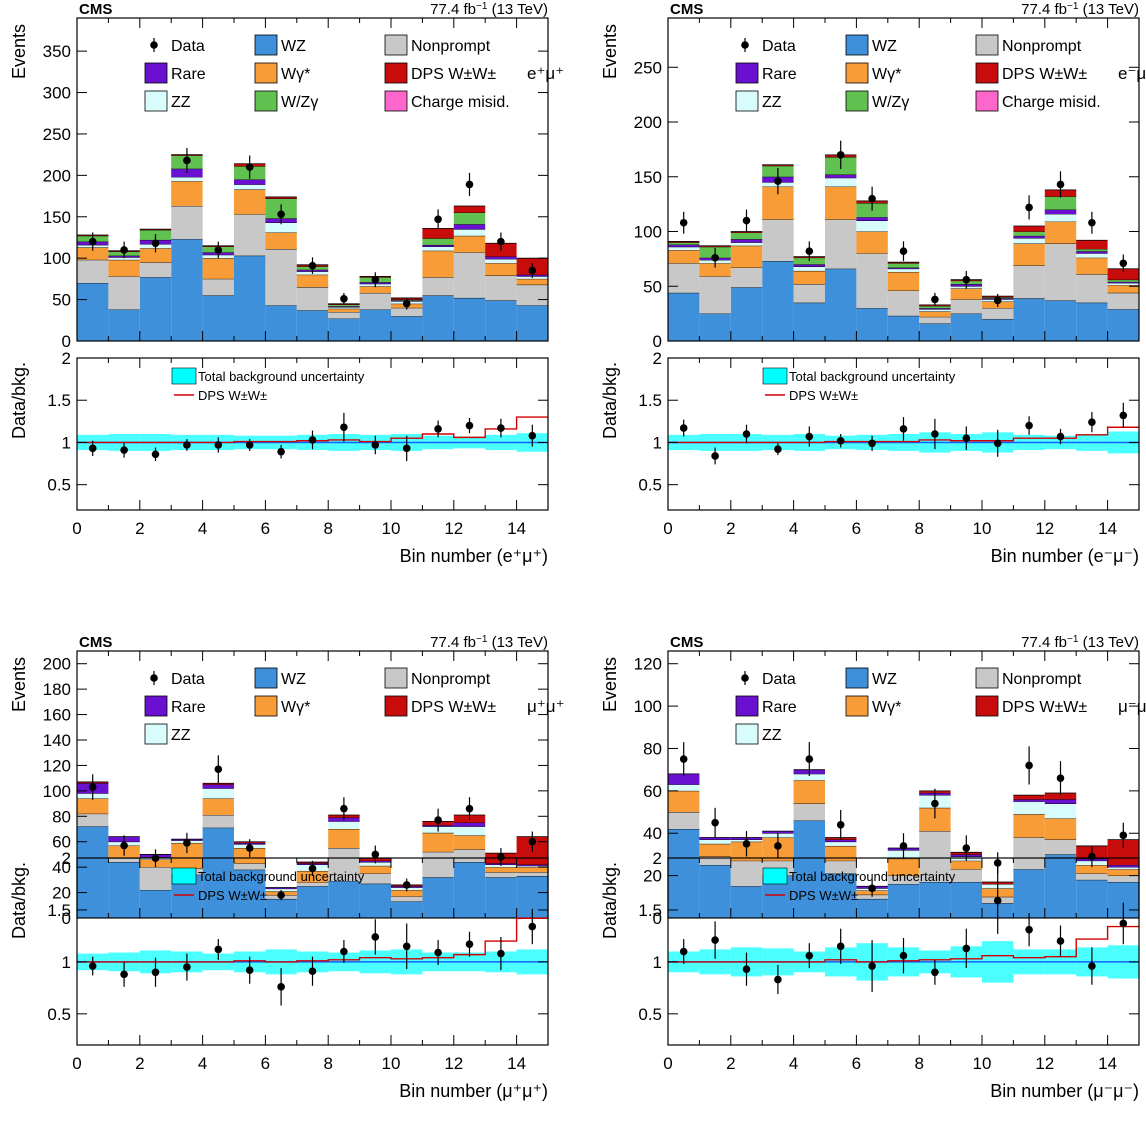  I want to click on lumi-unit-exp: −1, so click(482, 639).